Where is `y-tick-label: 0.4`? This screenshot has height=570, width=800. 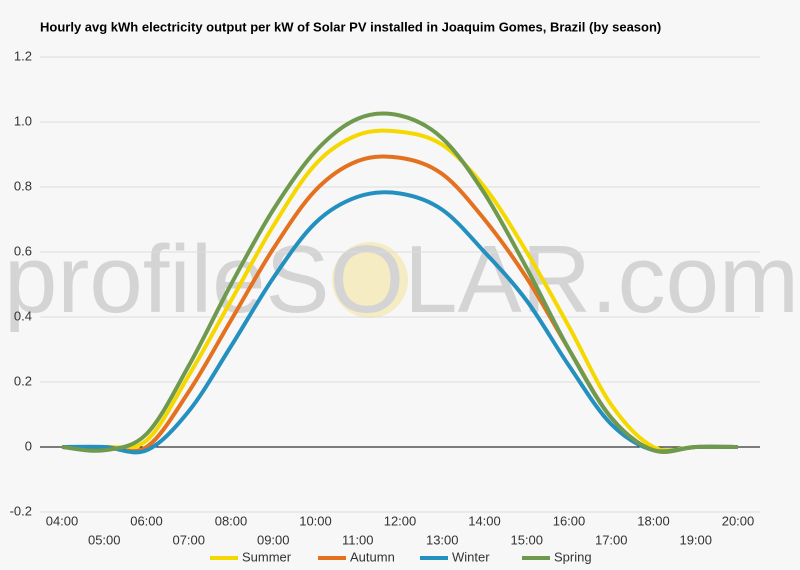 y-tick-label: 0.4 is located at coordinates (23, 315).